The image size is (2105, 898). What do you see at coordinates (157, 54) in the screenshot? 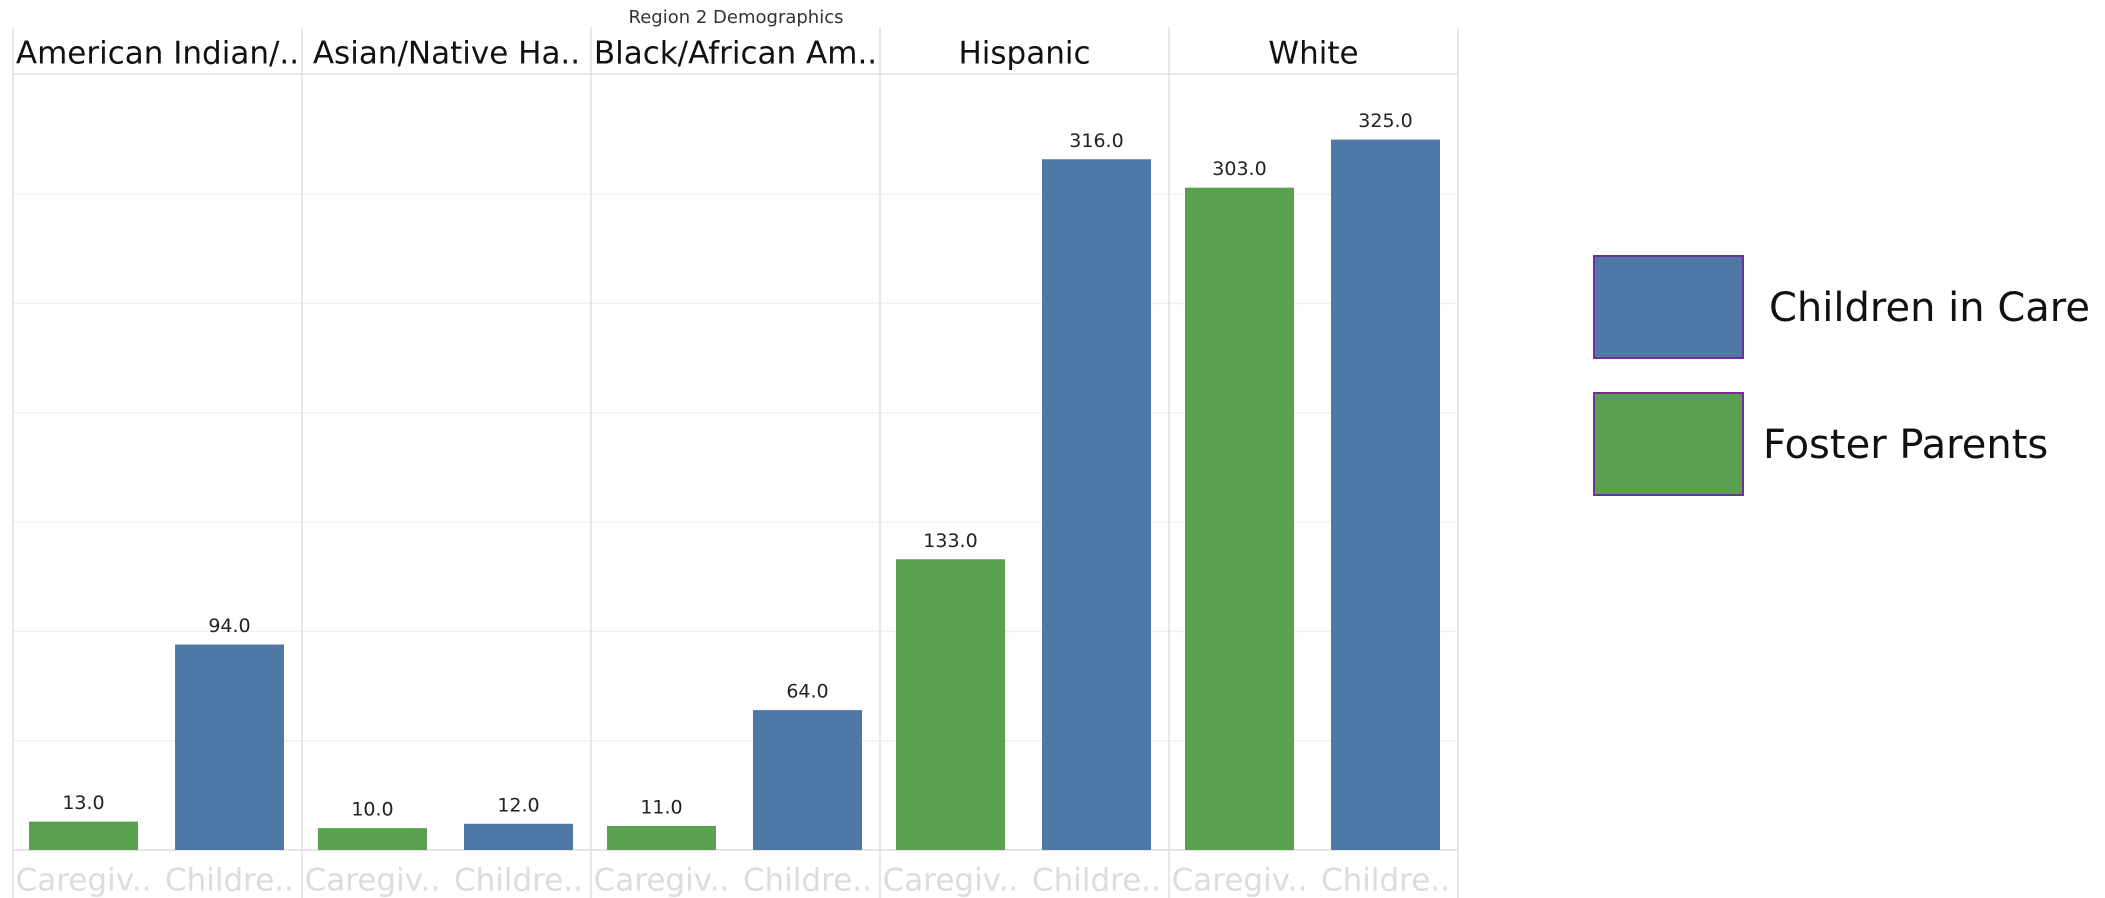
I see `panel-header: American Indian/..` at bounding box center [157, 54].